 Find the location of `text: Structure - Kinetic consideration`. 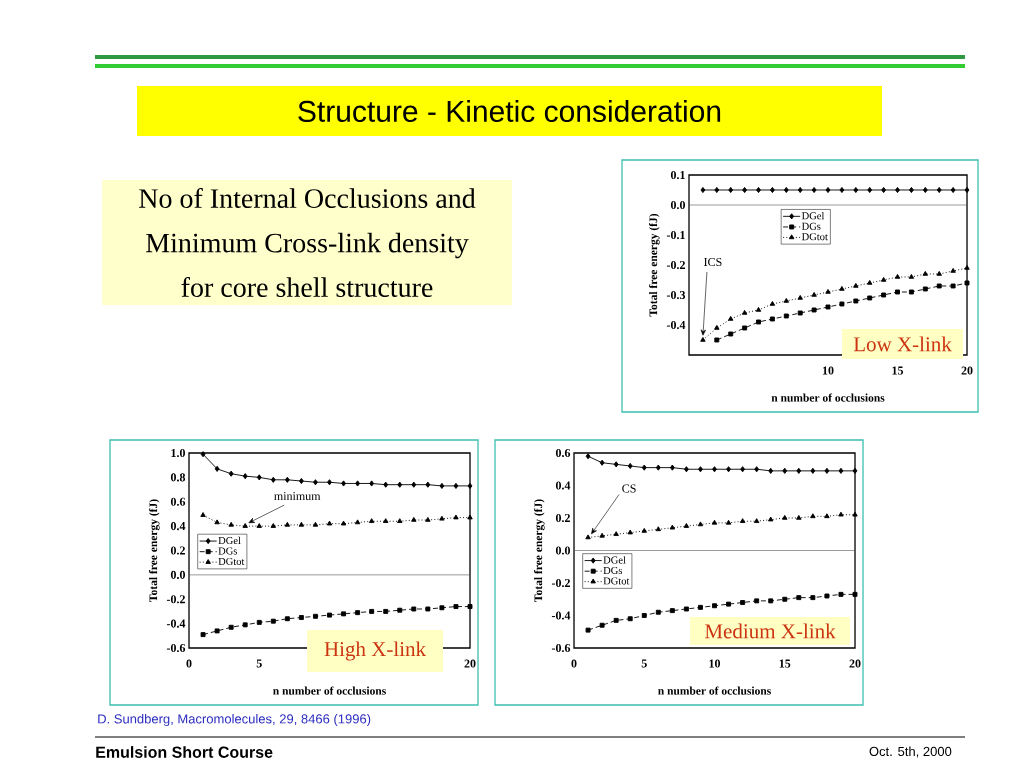

text: Structure - Kinetic consideration is located at coordinates (509, 111).